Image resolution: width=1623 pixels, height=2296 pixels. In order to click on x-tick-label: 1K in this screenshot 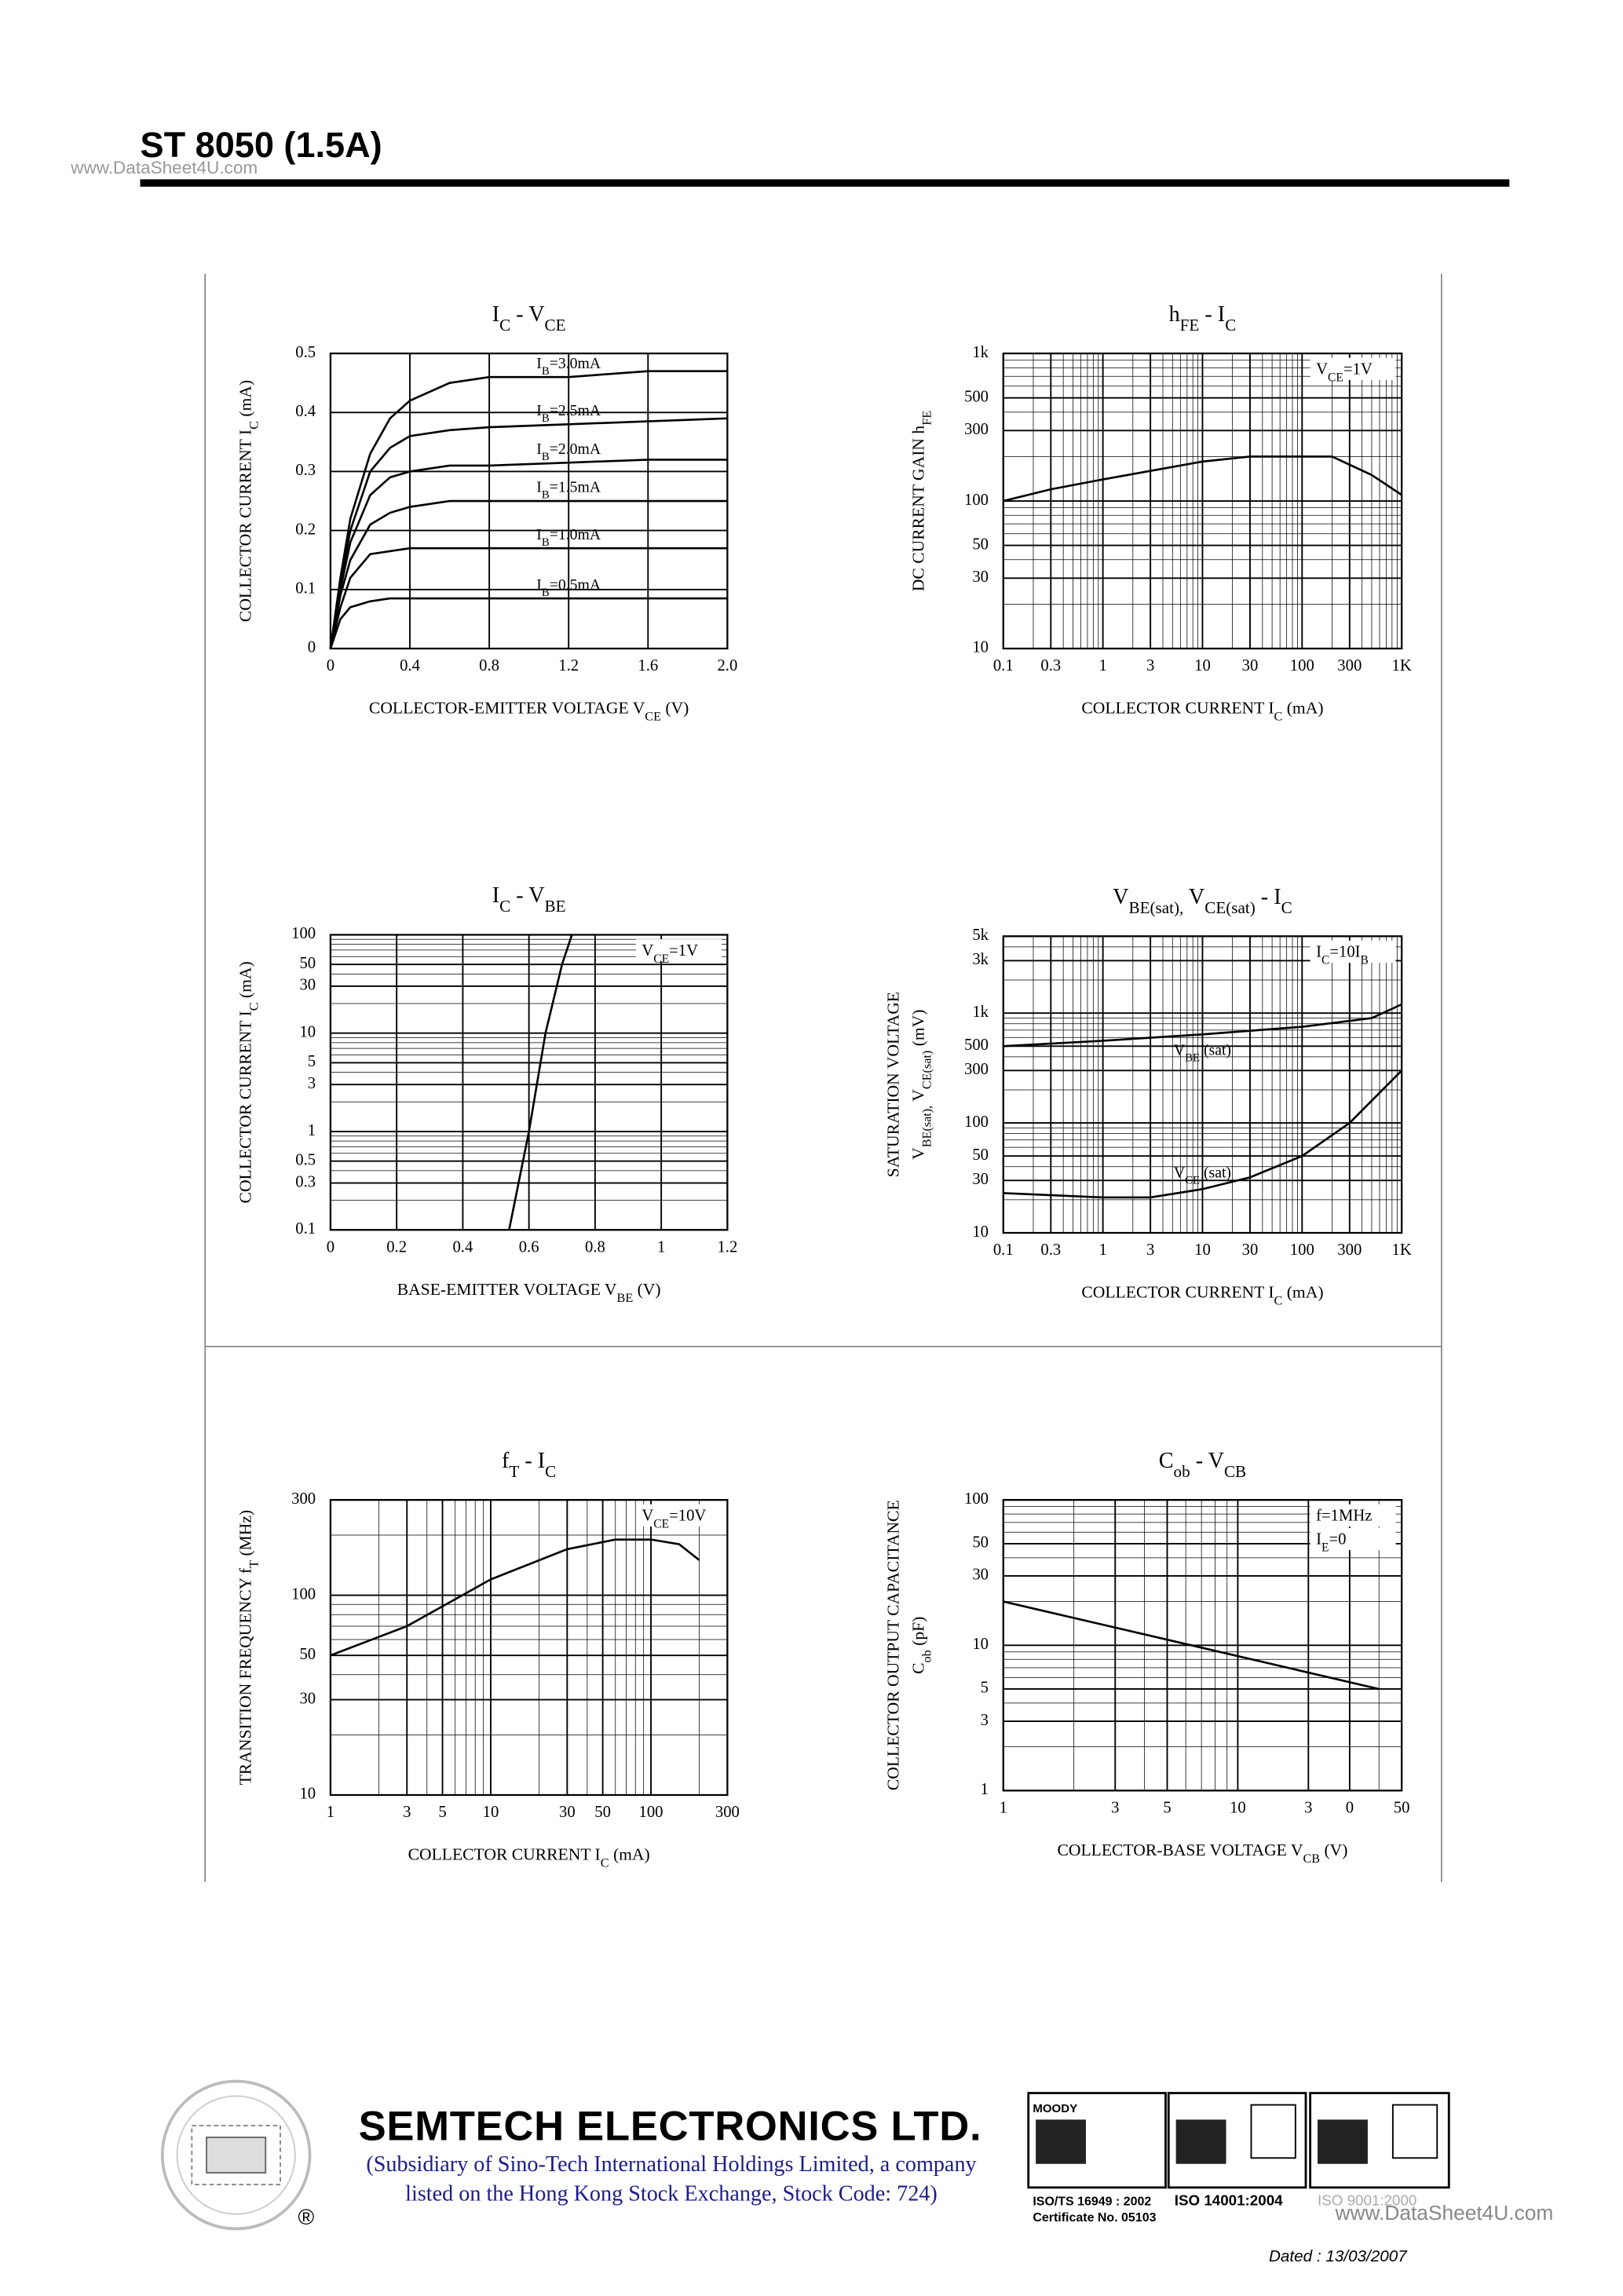, I will do `click(1402, 666)`.